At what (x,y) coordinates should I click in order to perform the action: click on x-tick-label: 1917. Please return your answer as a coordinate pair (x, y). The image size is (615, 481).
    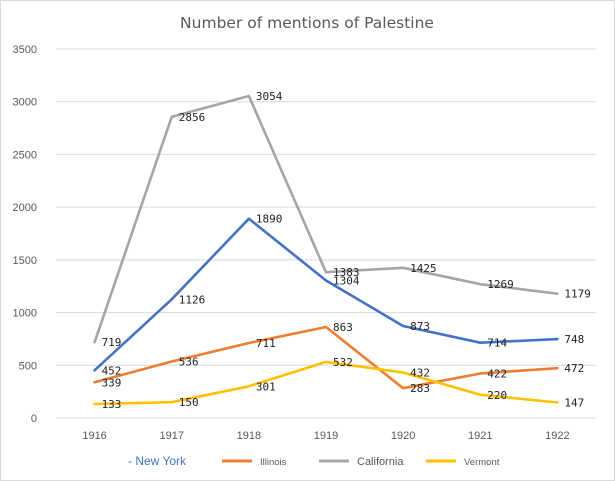
    Looking at the image, I should click on (171, 436).